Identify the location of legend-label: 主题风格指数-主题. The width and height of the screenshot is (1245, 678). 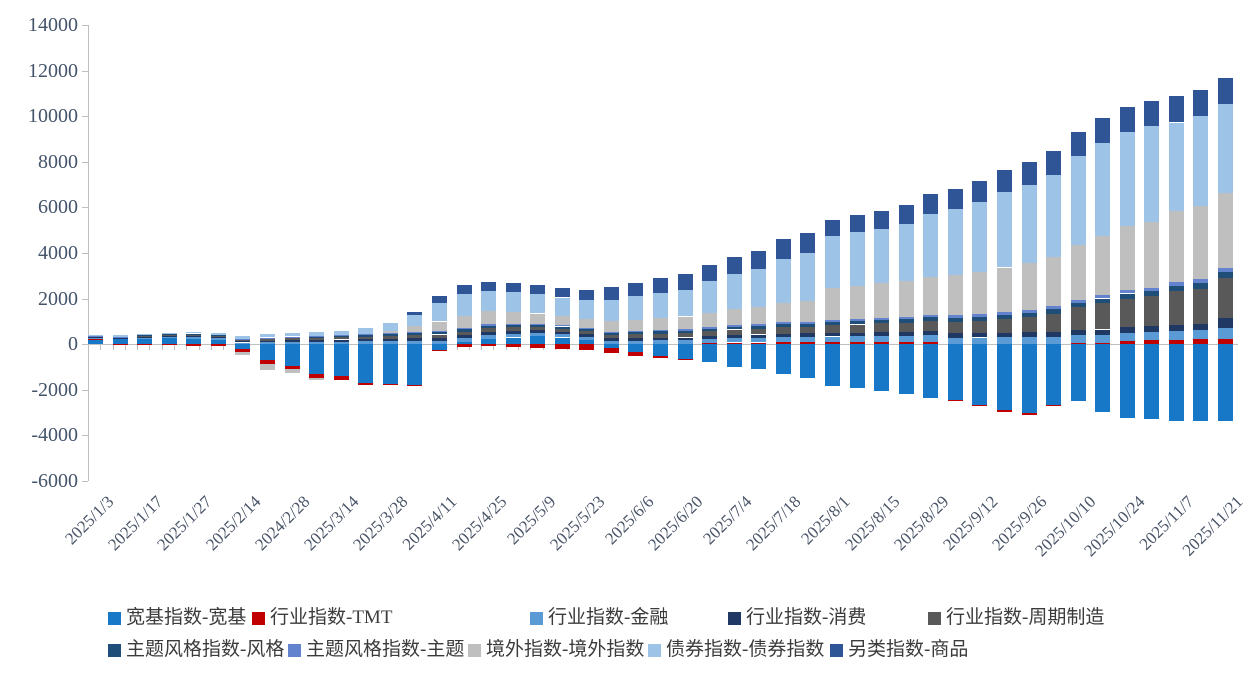
(385, 649).